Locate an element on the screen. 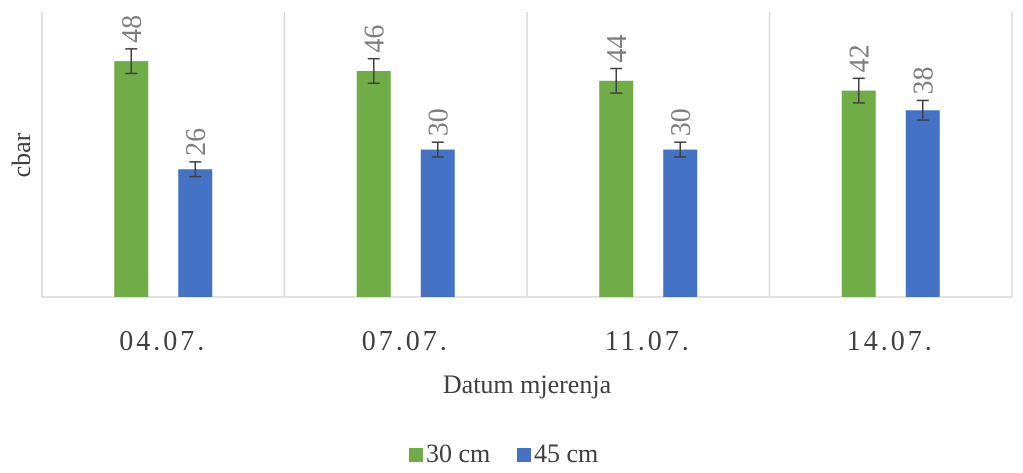  legend-label: 45 cm is located at coordinates (566, 453).